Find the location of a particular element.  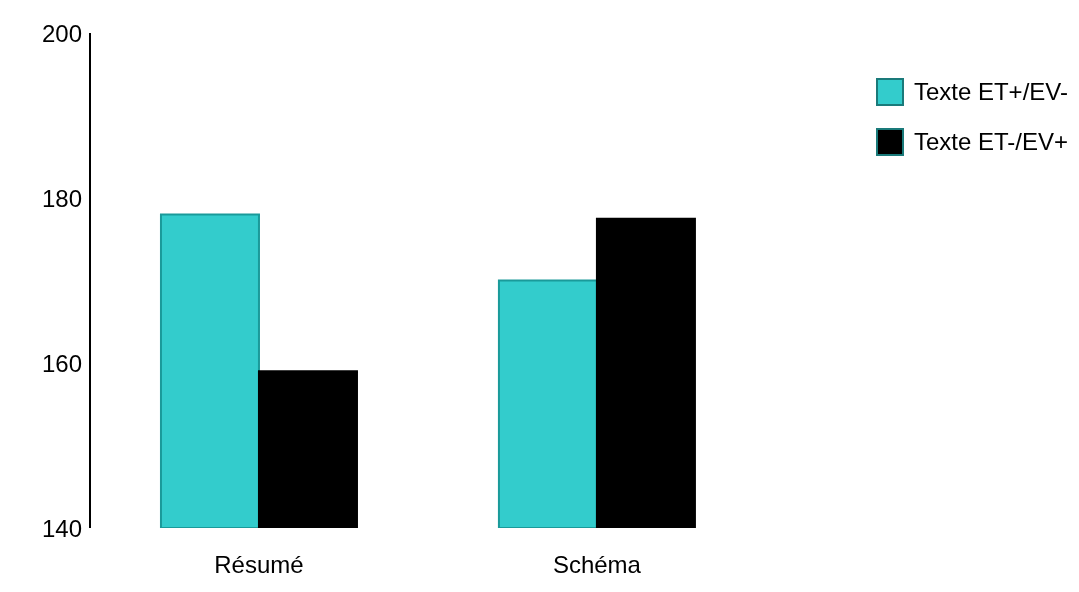

legend-label: Texte ET-/EV+ is located at coordinates (990, 142).